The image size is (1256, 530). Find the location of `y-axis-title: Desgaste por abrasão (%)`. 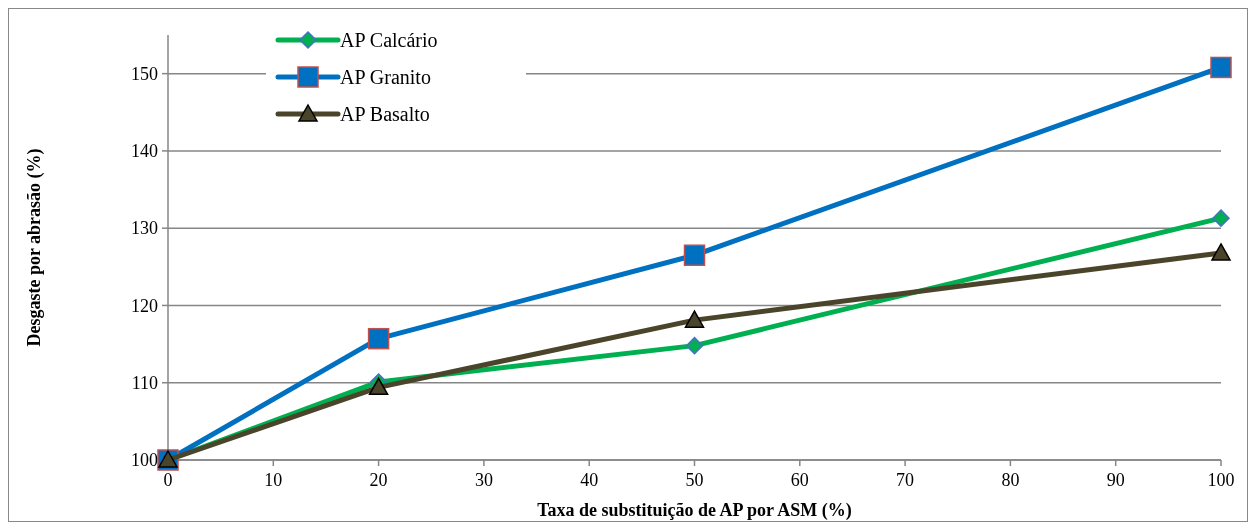

y-axis-title: Desgaste por abrasão (%) is located at coordinates (34, 247).